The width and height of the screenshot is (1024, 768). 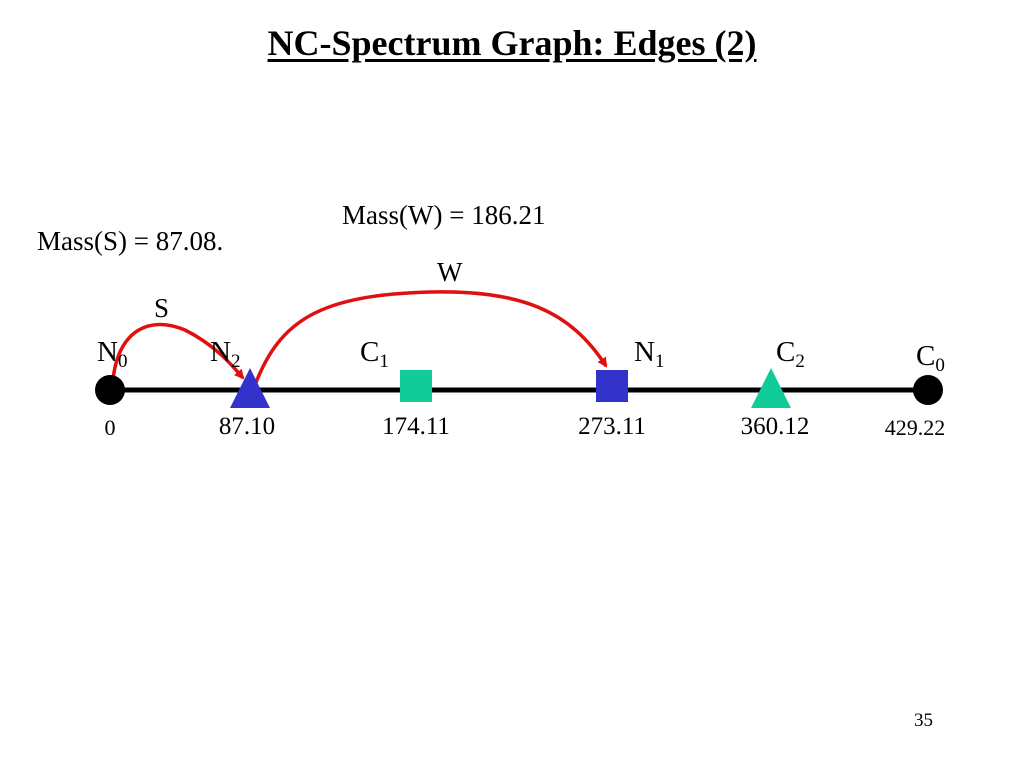 What do you see at coordinates (444, 215) in the screenshot?
I see `mass-w-annotation: Mass(W) = 186.21` at bounding box center [444, 215].